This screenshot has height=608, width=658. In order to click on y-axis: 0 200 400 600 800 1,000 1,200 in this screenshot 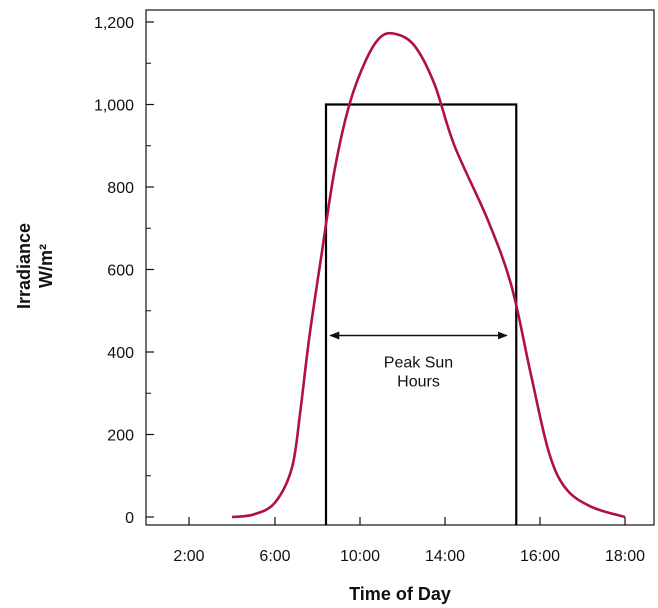, I will do `click(124, 271)`.